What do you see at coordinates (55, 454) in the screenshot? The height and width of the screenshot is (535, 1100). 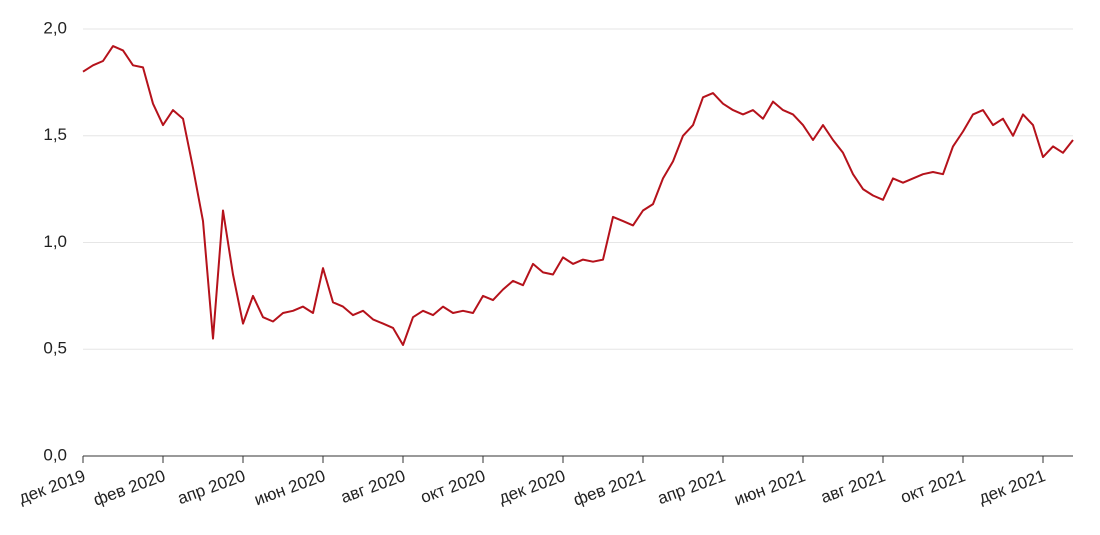 I see `y-tick-label: 0,0` at bounding box center [55, 454].